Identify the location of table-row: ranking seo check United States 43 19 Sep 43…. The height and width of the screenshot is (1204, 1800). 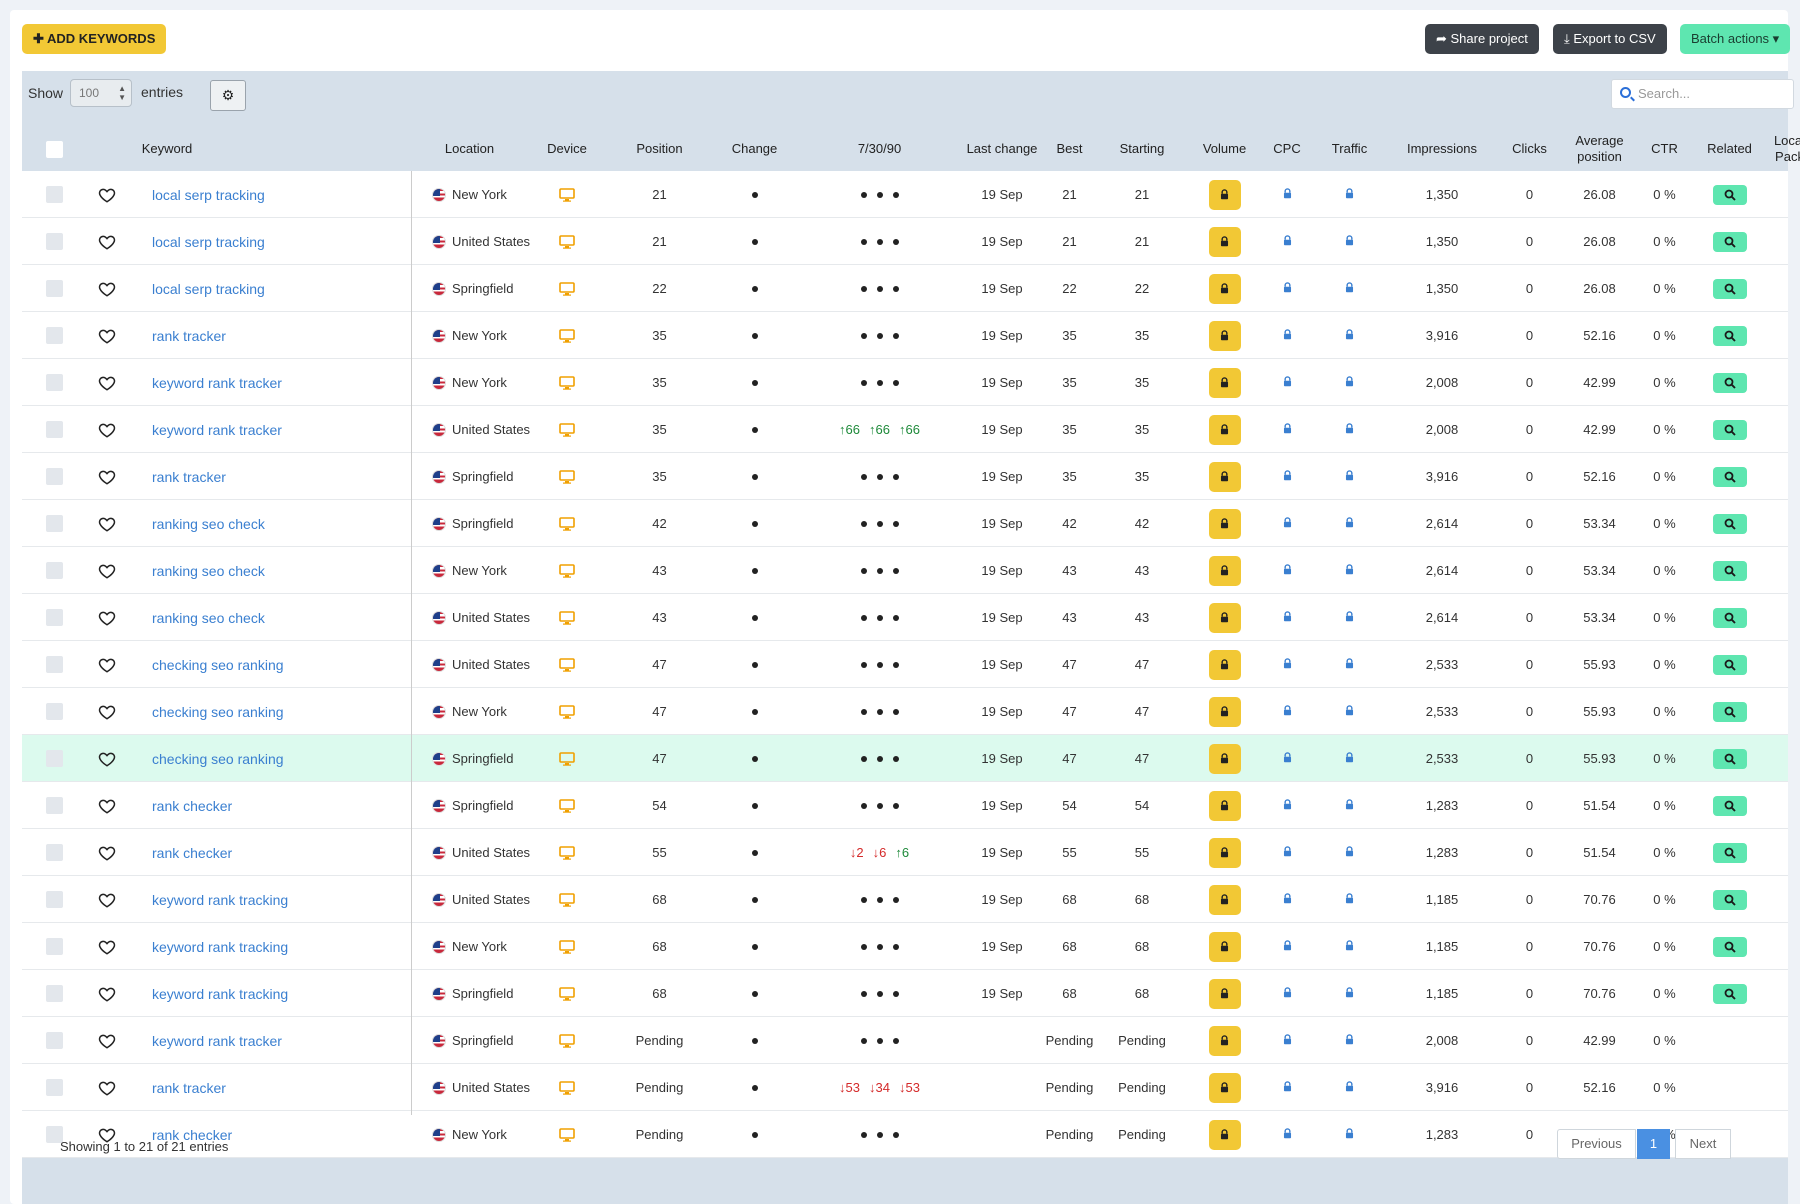
(905, 617).